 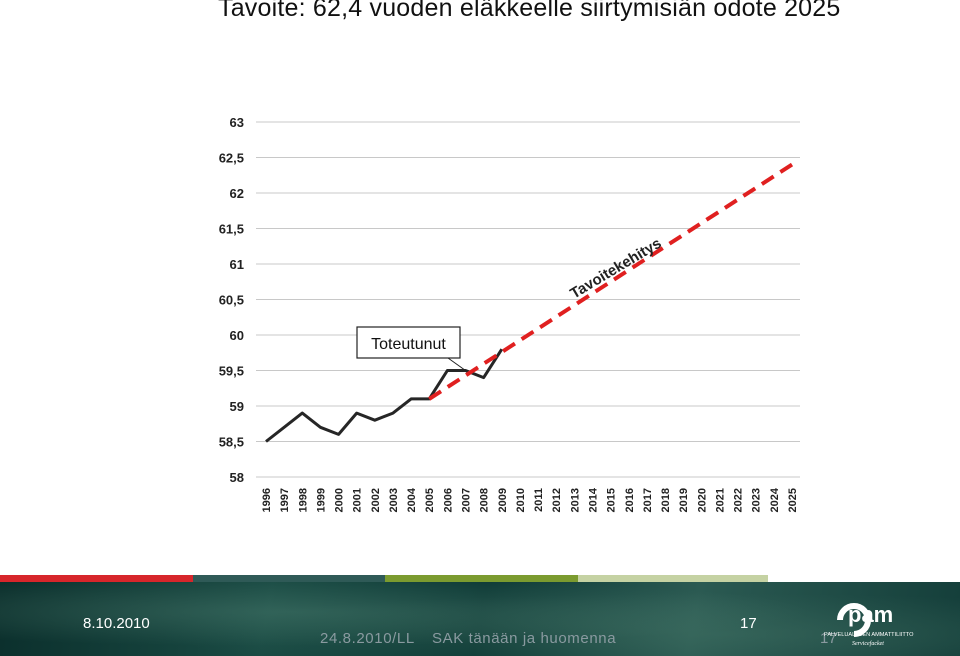 I want to click on footer-stripe-teal, so click(x=289, y=579).